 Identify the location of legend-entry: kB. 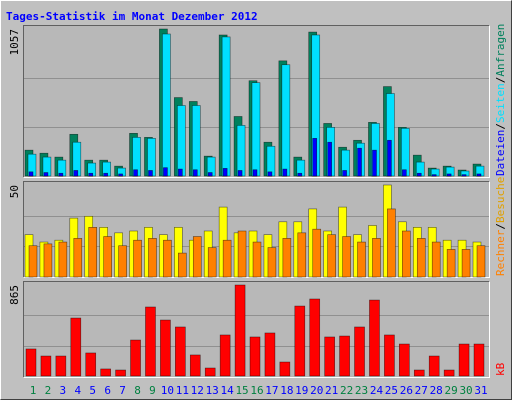
(500, 369).